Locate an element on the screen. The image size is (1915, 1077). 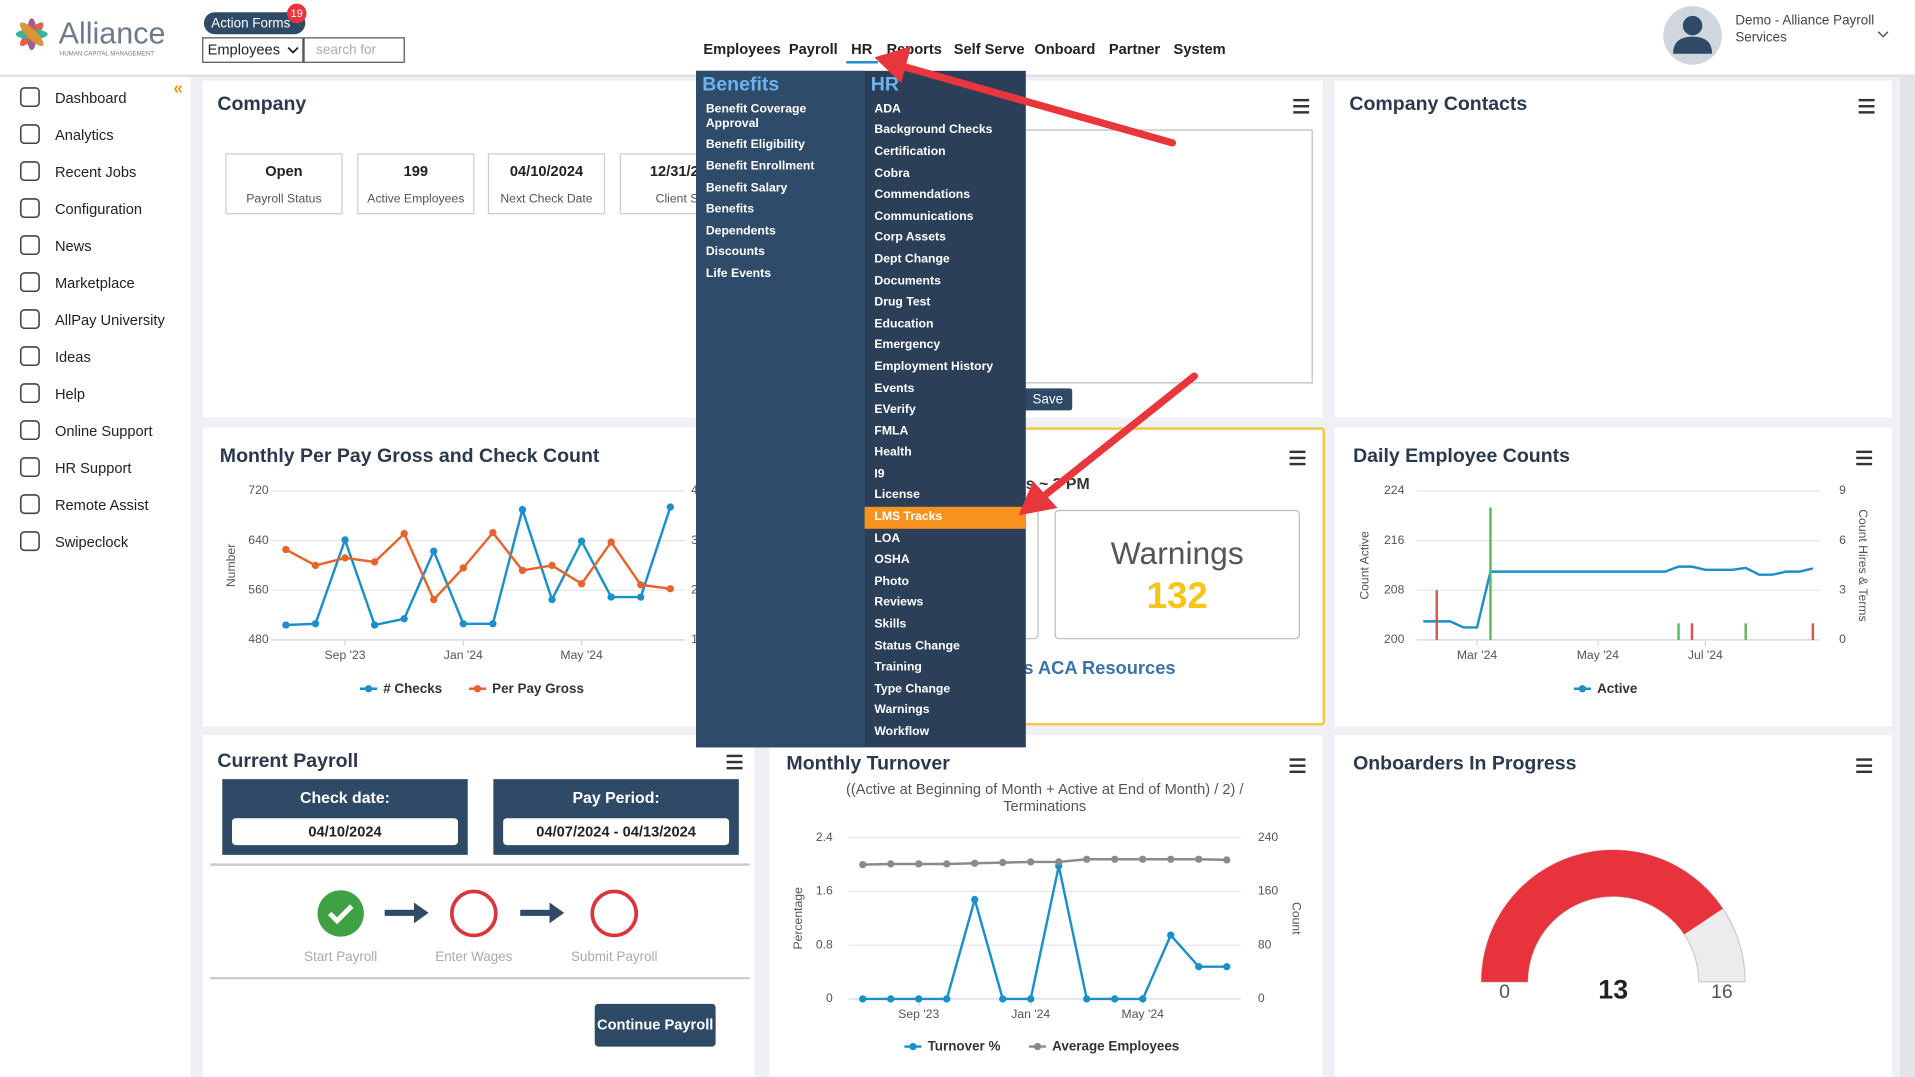
y-tick-label: 1.6 is located at coordinates (824, 891).